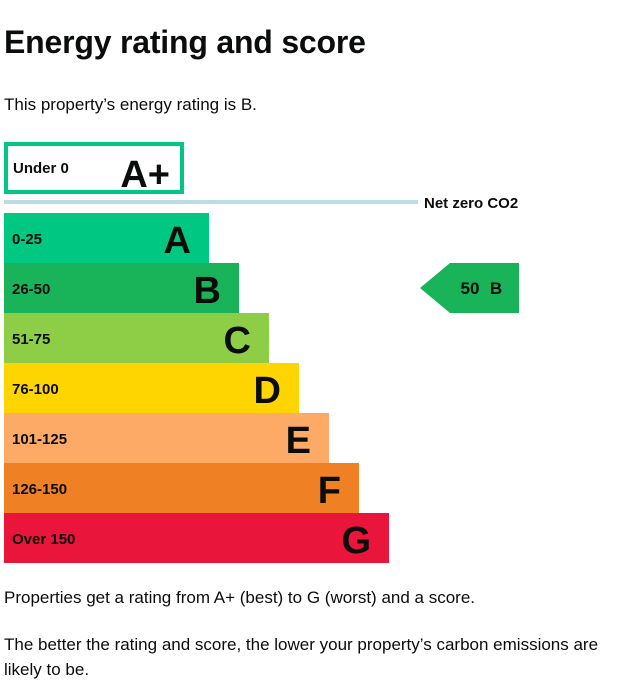  I want to click on current-score: 50, so click(470, 288).